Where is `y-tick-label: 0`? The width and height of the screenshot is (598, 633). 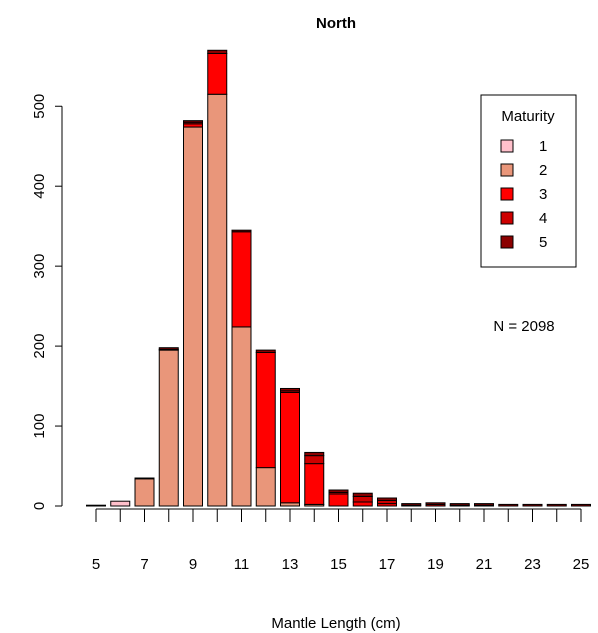
y-tick-label: 0 is located at coordinates (39, 506).